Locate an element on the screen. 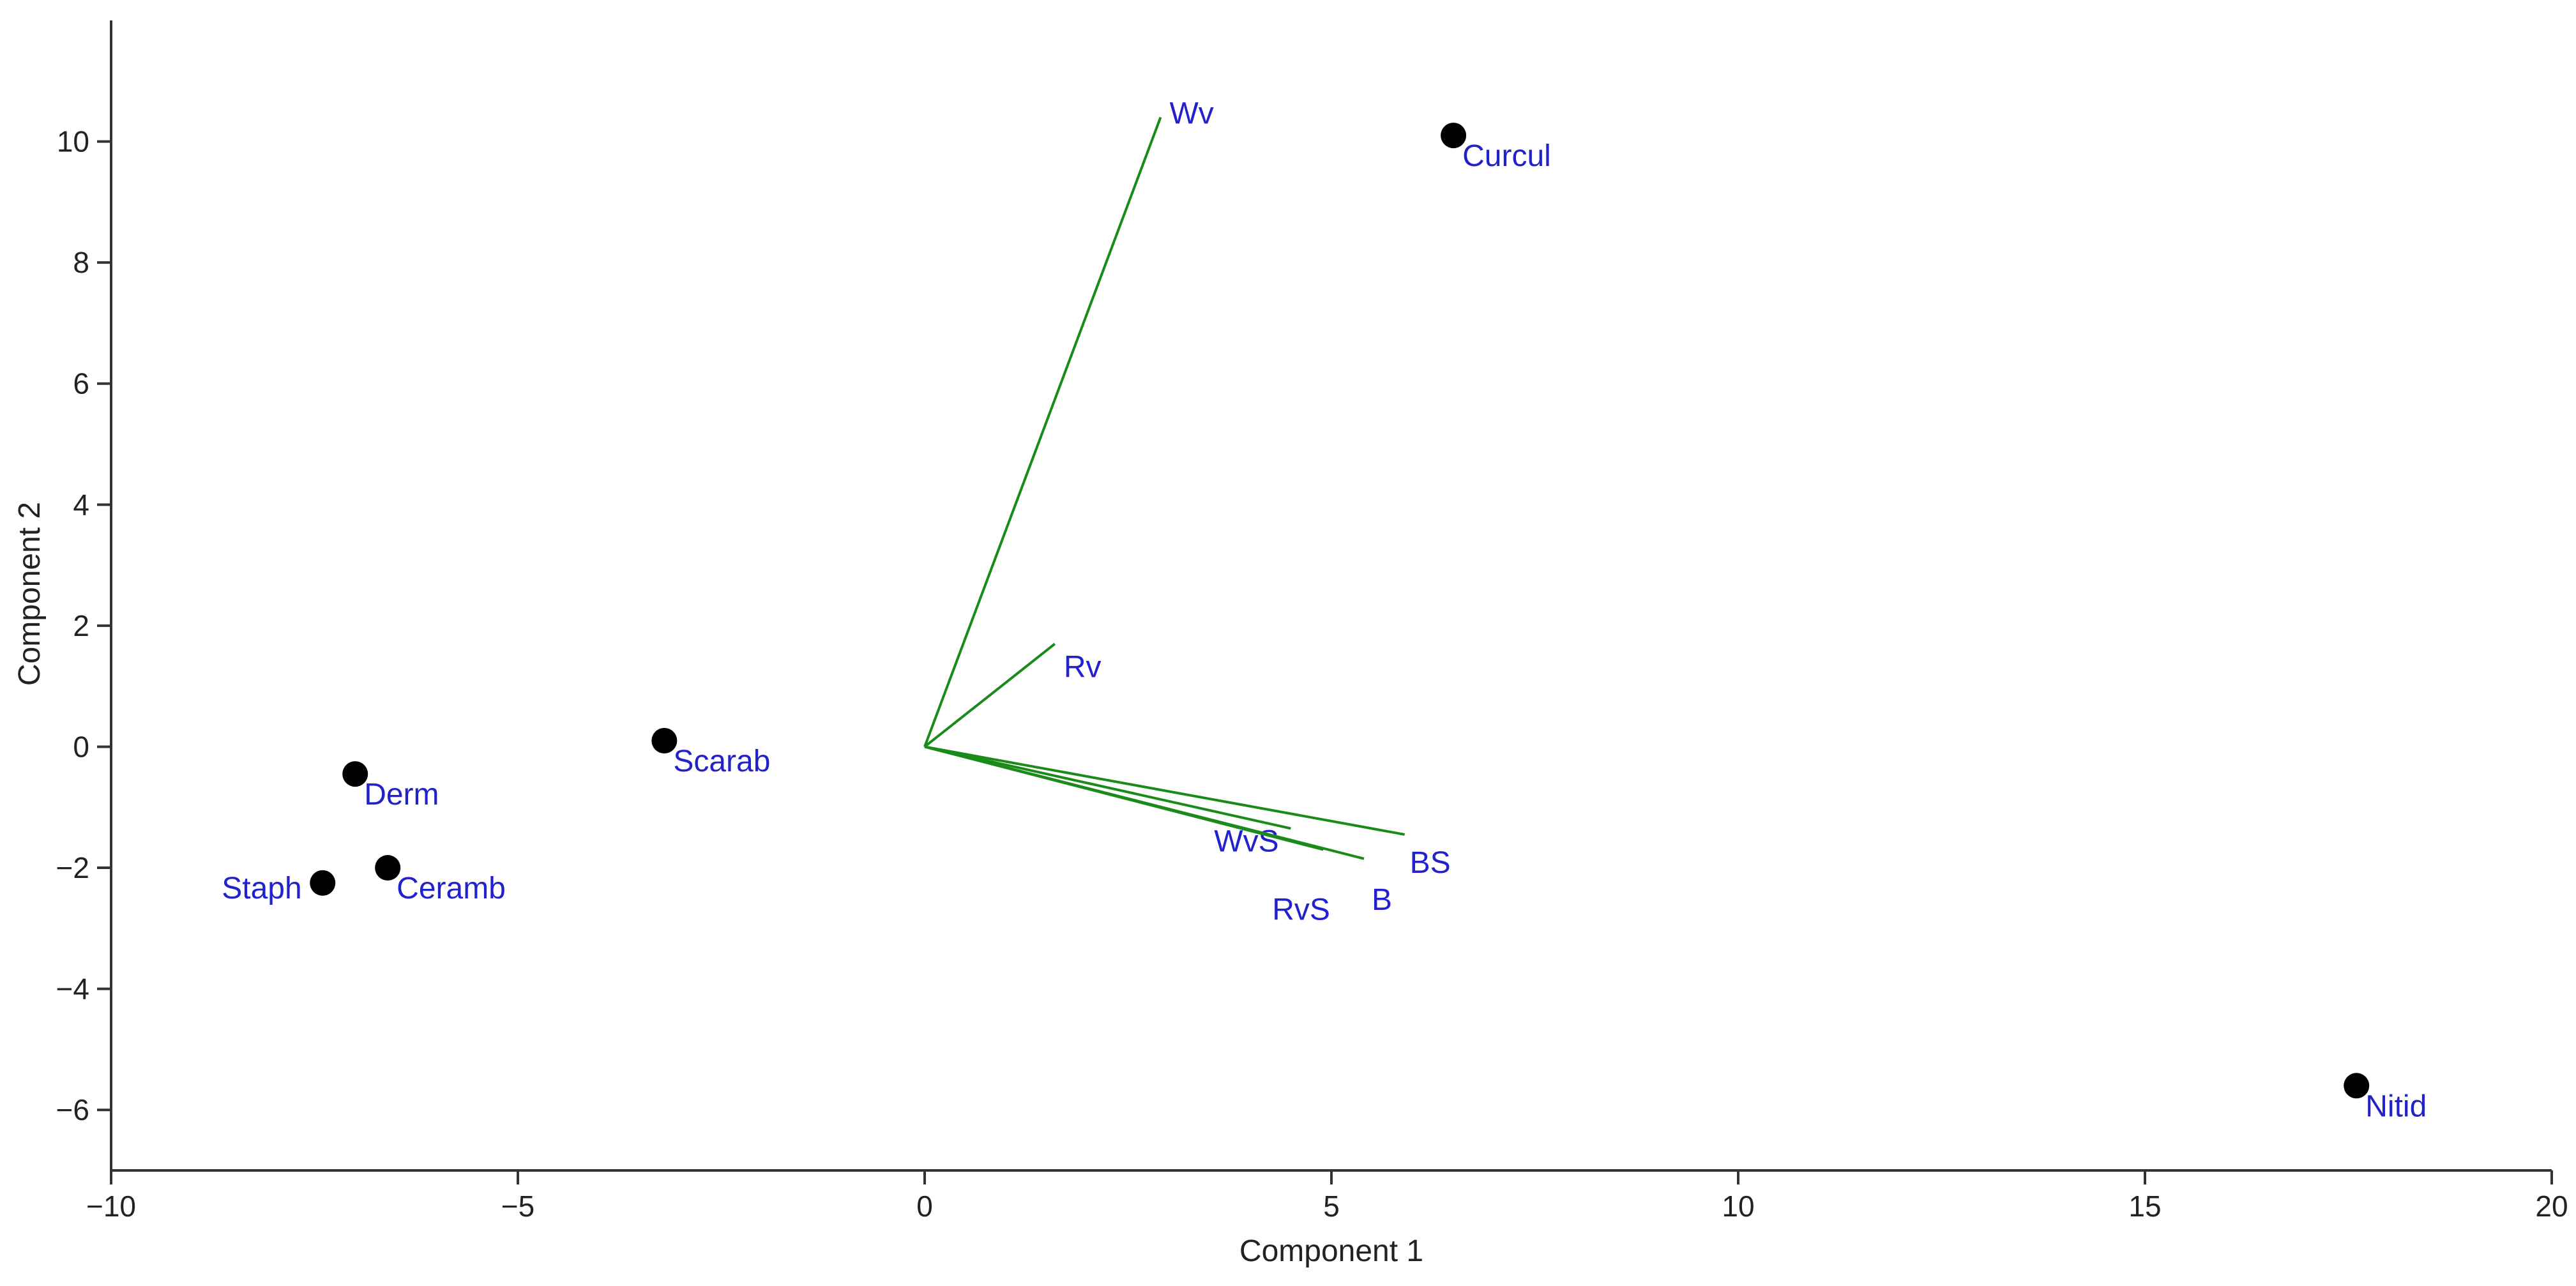 This screenshot has height=1286, width=2576. y-axis-title: Component 2 is located at coordinates (30, 594).